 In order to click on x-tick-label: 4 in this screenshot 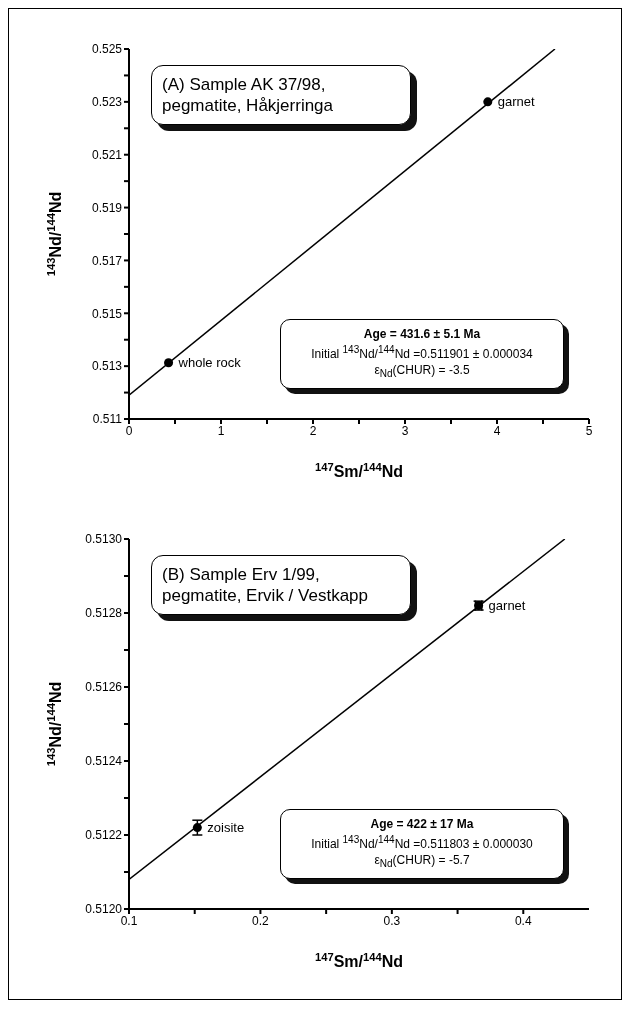, I will do `click(497, 430)`.